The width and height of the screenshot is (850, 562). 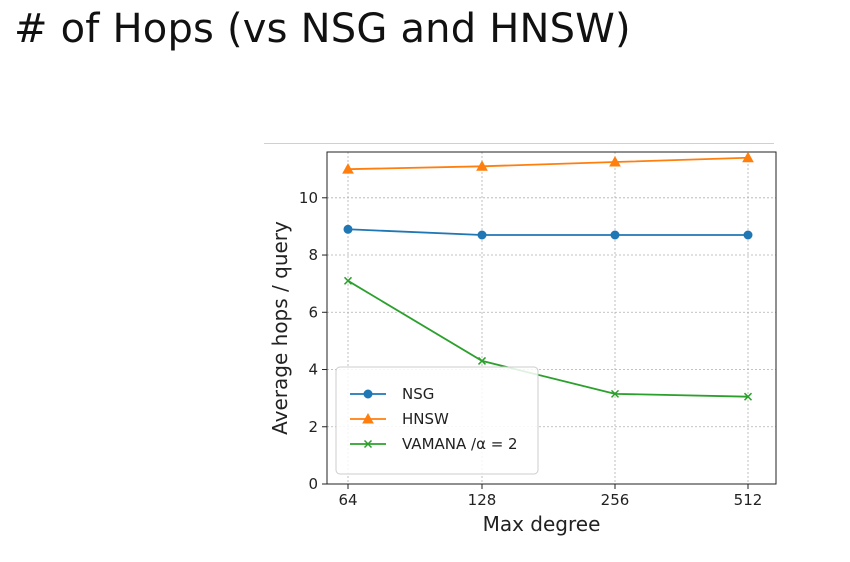 What do you see at coordinates (313, 255) in the screenshot?
I see `y-tick-label: 8` at bounding box center [313, 255].